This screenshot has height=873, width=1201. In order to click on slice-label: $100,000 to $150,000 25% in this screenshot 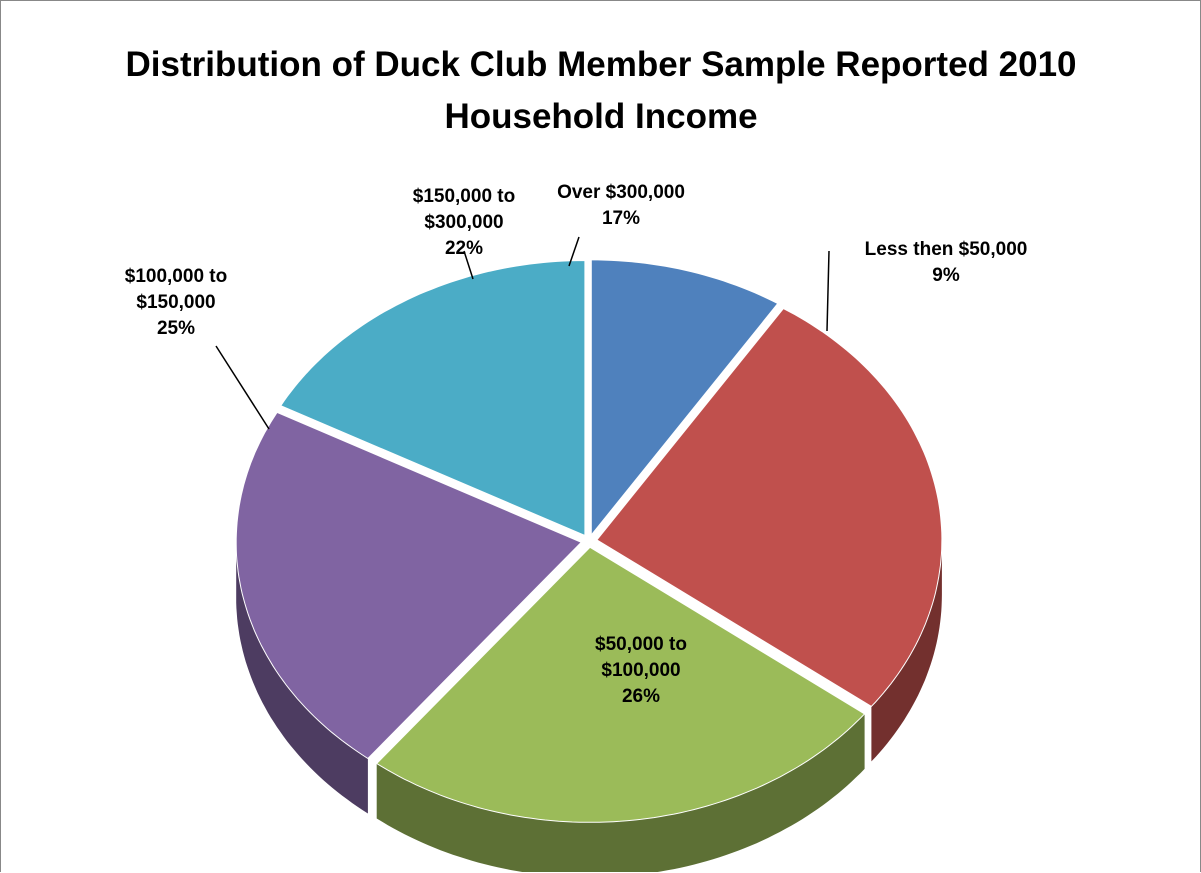, I will do `click(176, 303)`.